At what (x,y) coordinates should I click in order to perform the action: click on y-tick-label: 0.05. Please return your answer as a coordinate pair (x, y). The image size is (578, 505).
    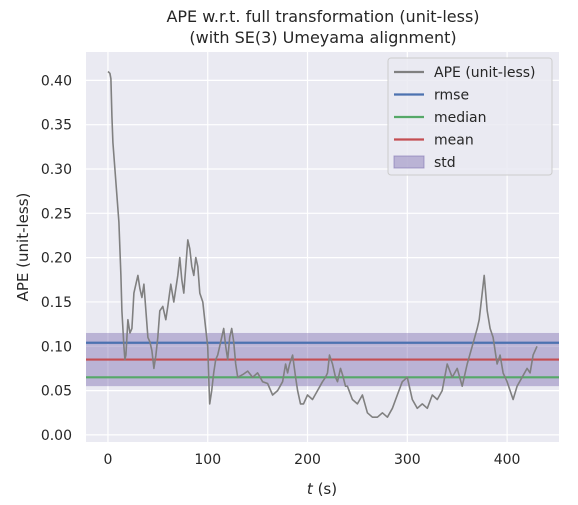
    Looking at the image, I should click on (56, 392).